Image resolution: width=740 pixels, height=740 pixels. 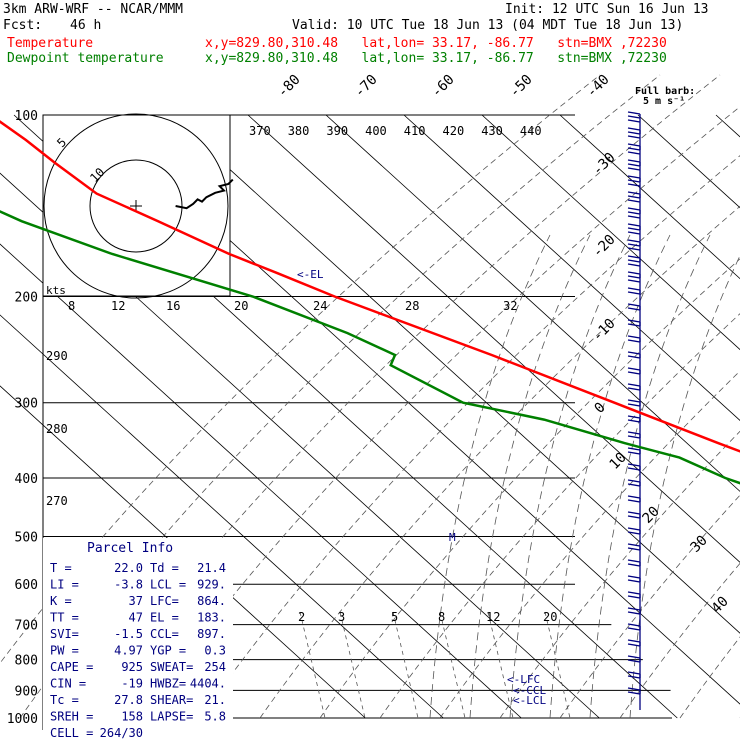 I want to click on mixing-ratio-label: 3, so click(x=341, y=617).